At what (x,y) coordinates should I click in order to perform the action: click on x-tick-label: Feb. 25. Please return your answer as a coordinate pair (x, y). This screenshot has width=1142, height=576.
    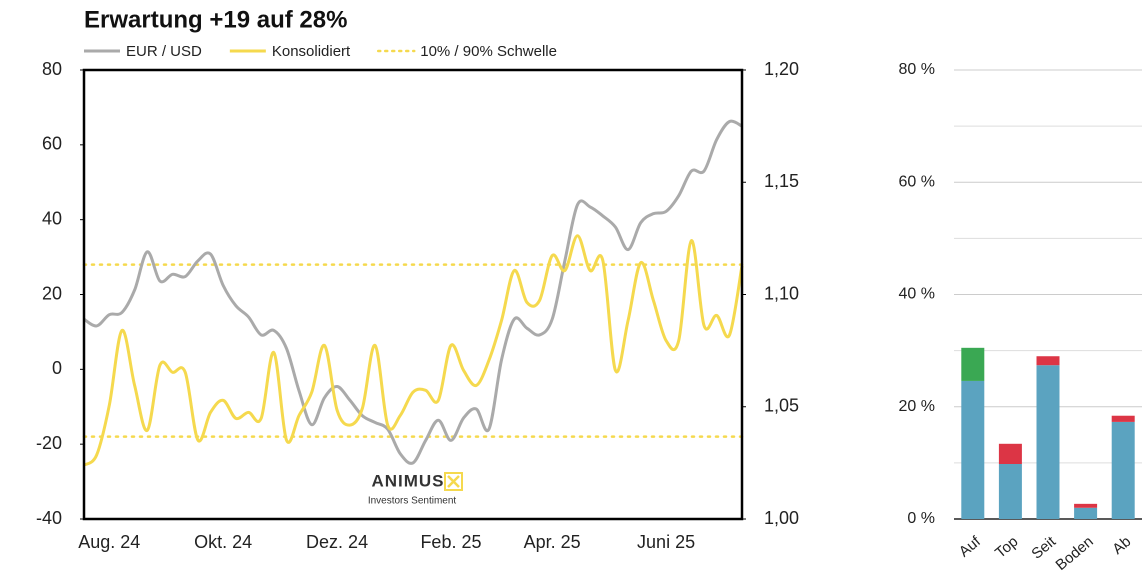
    Looking at the image, I should click on (450, 542).